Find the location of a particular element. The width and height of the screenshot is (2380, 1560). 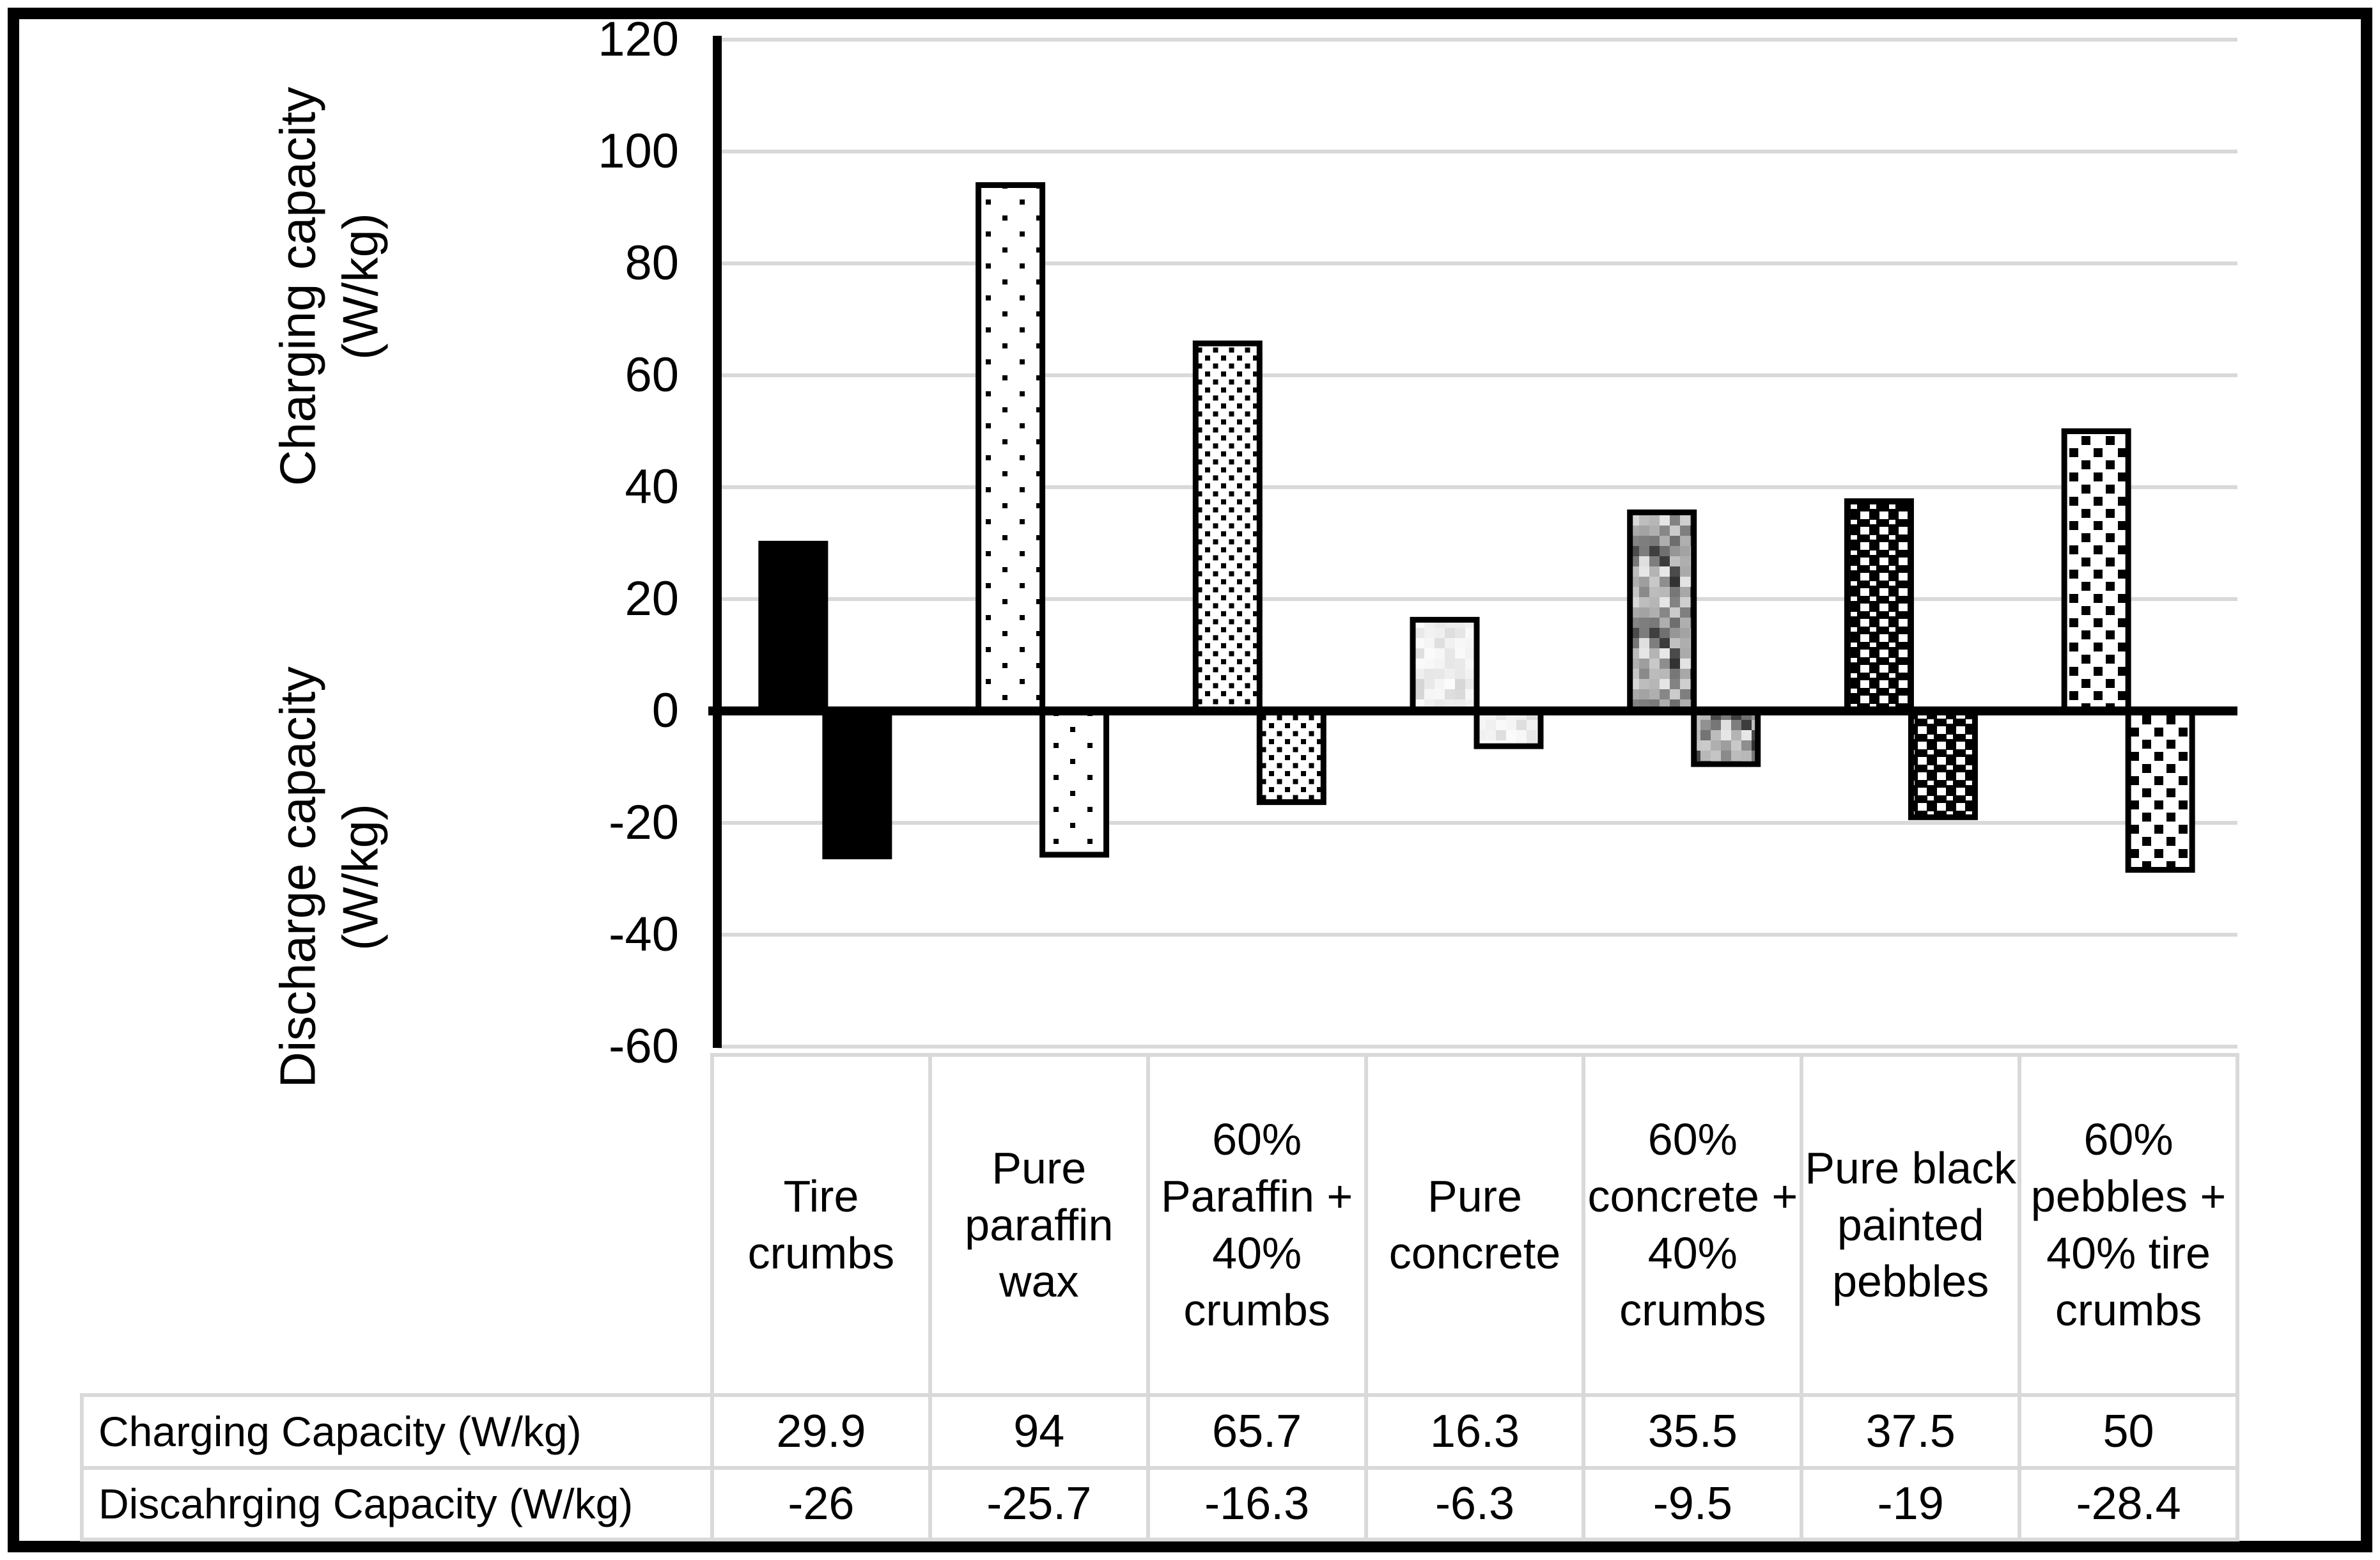

category-header-cell: 60% pebbles + 40% tire crumbs is located at coordinates (2128, 1225).